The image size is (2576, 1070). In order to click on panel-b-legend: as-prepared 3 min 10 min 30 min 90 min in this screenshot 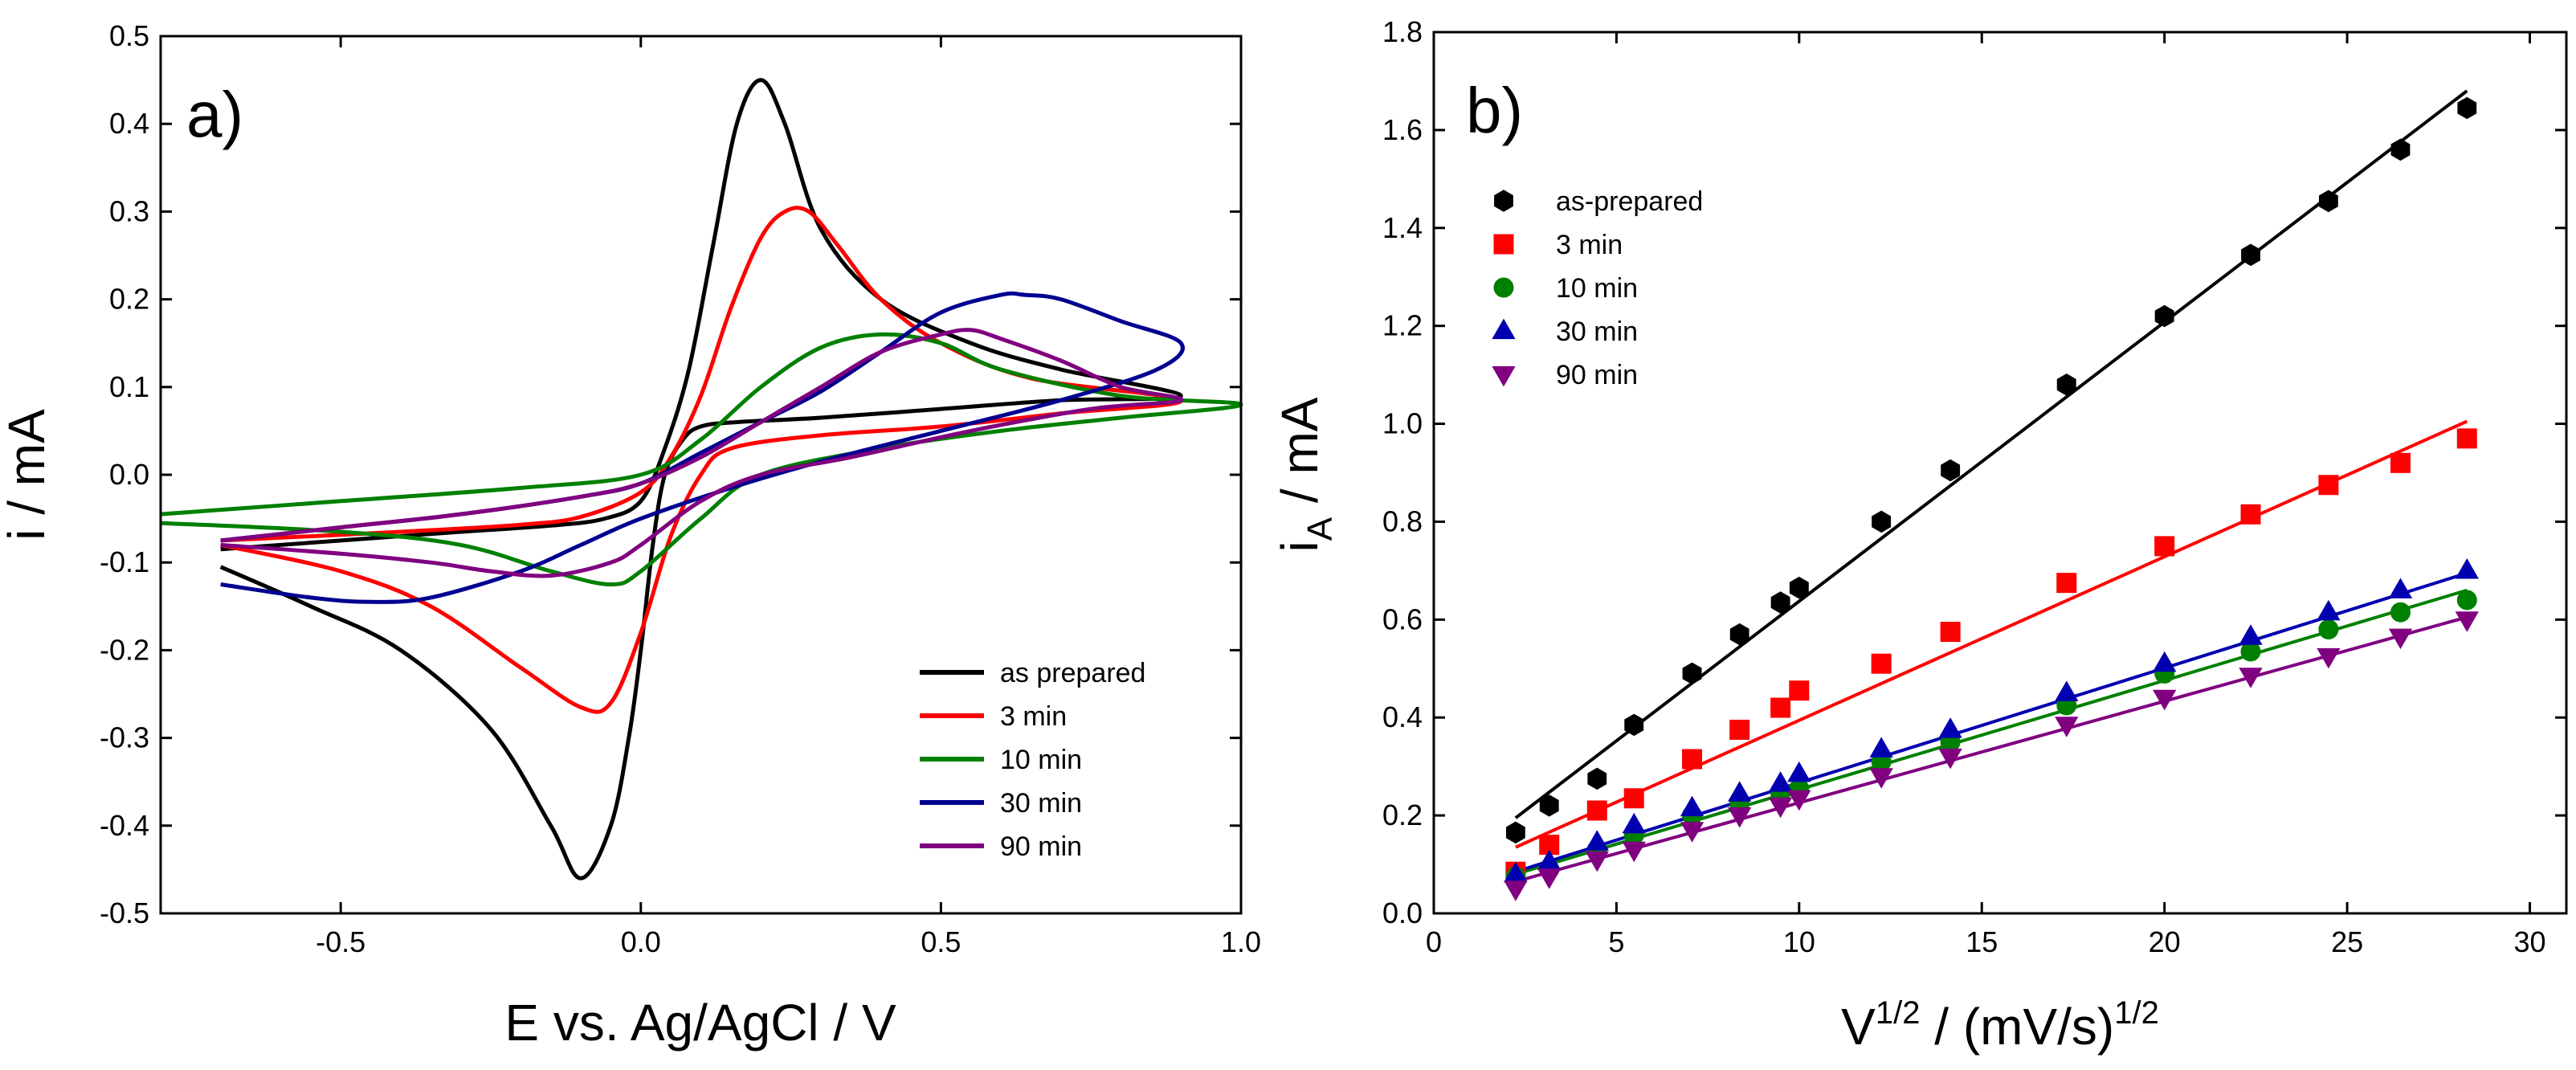, I will do `click(1597, 288)`.